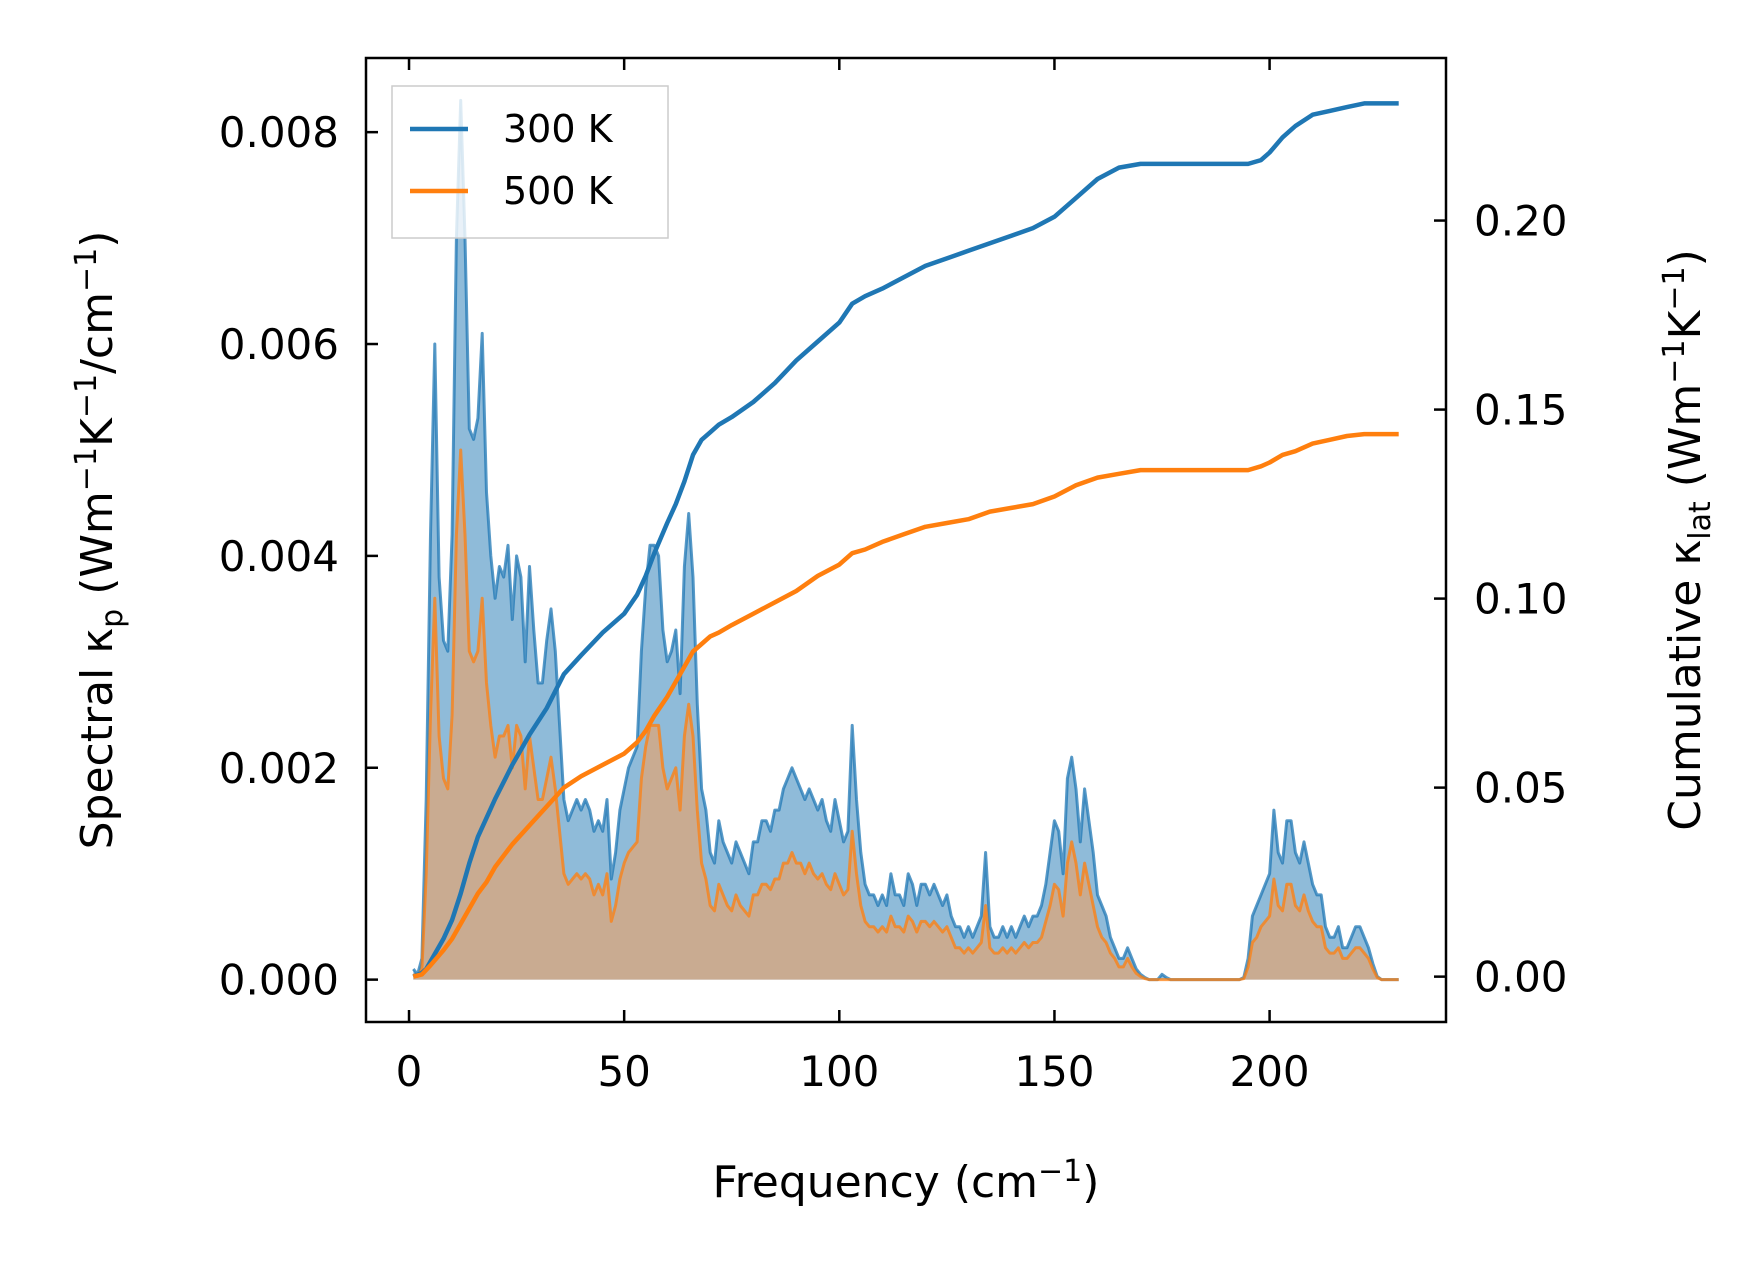 The height and width of the screenshot is (1264, 1753). I want to click on x-tick-label: 200, so click(1269, 1071).